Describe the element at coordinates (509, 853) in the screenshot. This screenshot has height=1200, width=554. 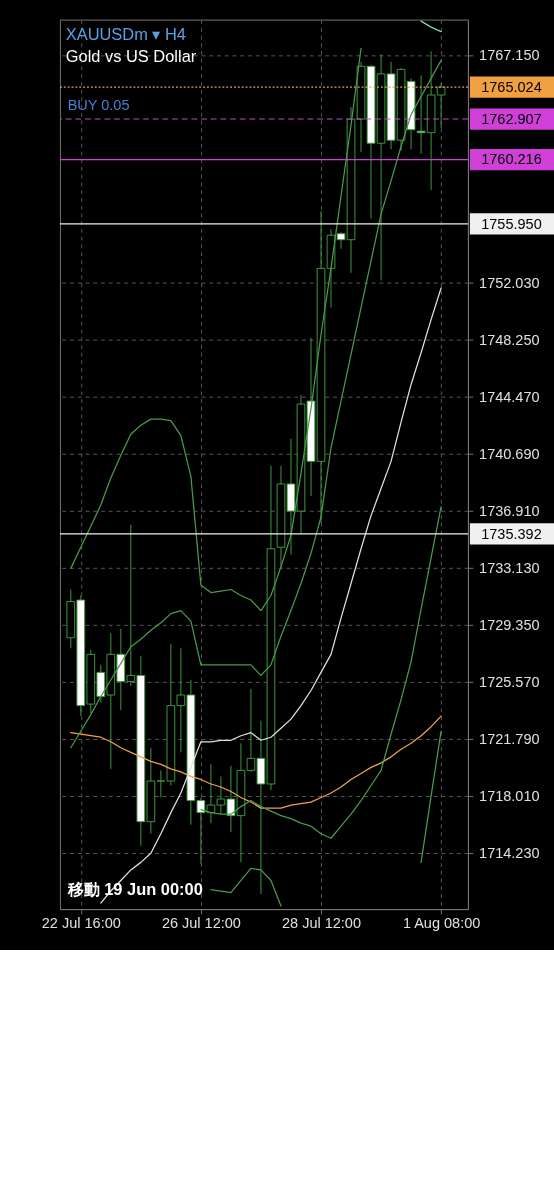
I see `y-tick-label: 1714.230` at that location.